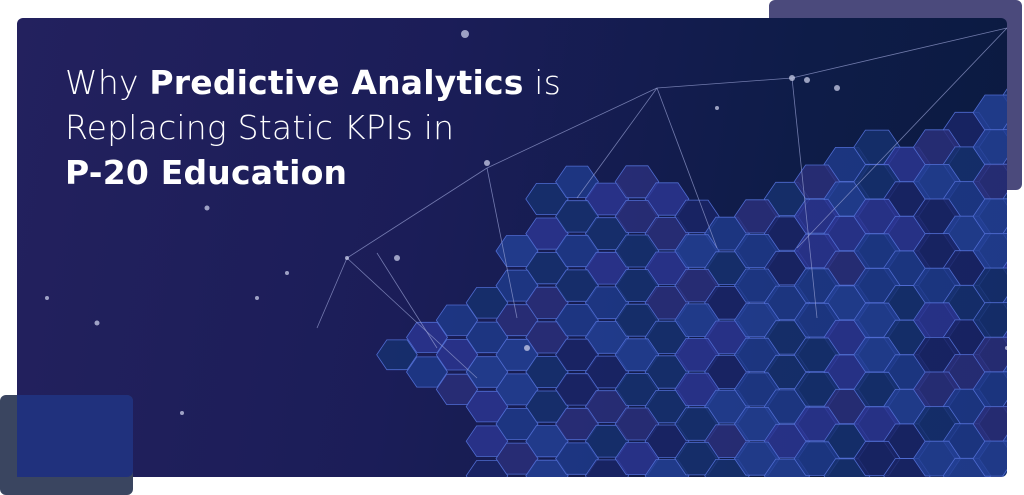 The width and height of the screenshot is (1024, 495). What do you see at coordinates (542, 82) in the screenshot?
I see `title-text: is` at bounding box center [542, 82].